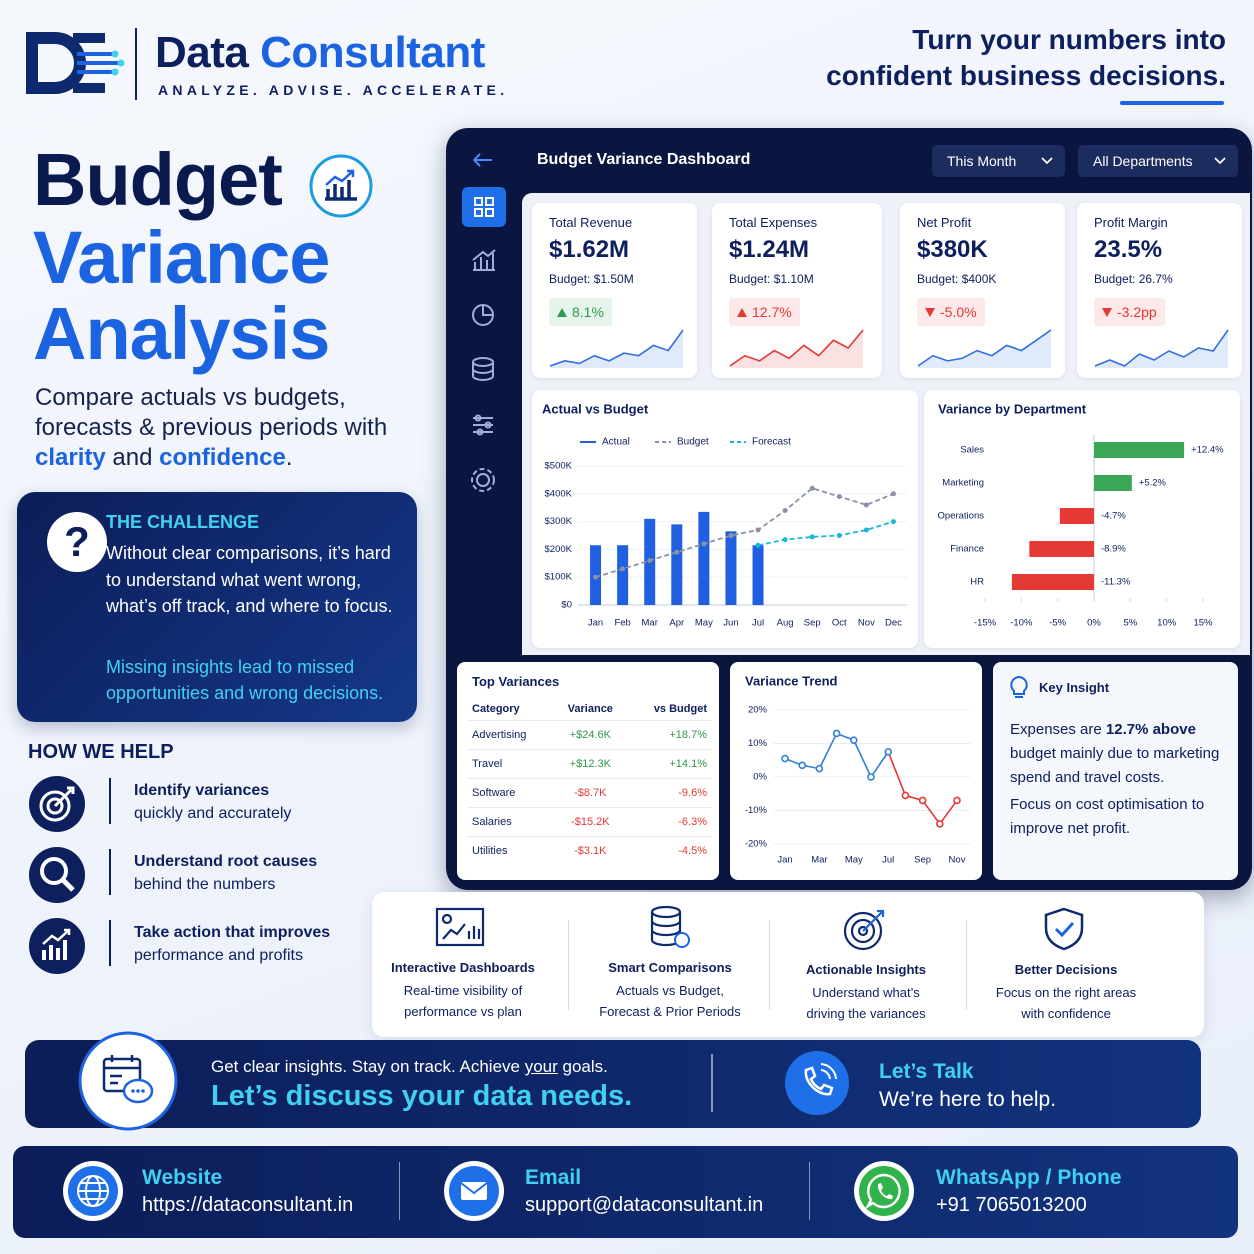 This screenshot has height=1254, width=1254. What do you see at coordinates (77, 542) in the screenshot?
I see `challenge-icon: ?` at bounding box center [77, 542].